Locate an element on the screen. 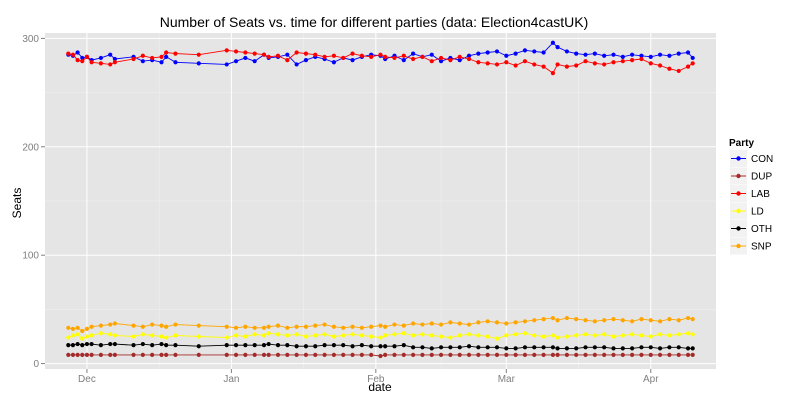 The height and width of the screenshot is (405, 800). legend-key-point-snp is located at coordinates (738, 246).